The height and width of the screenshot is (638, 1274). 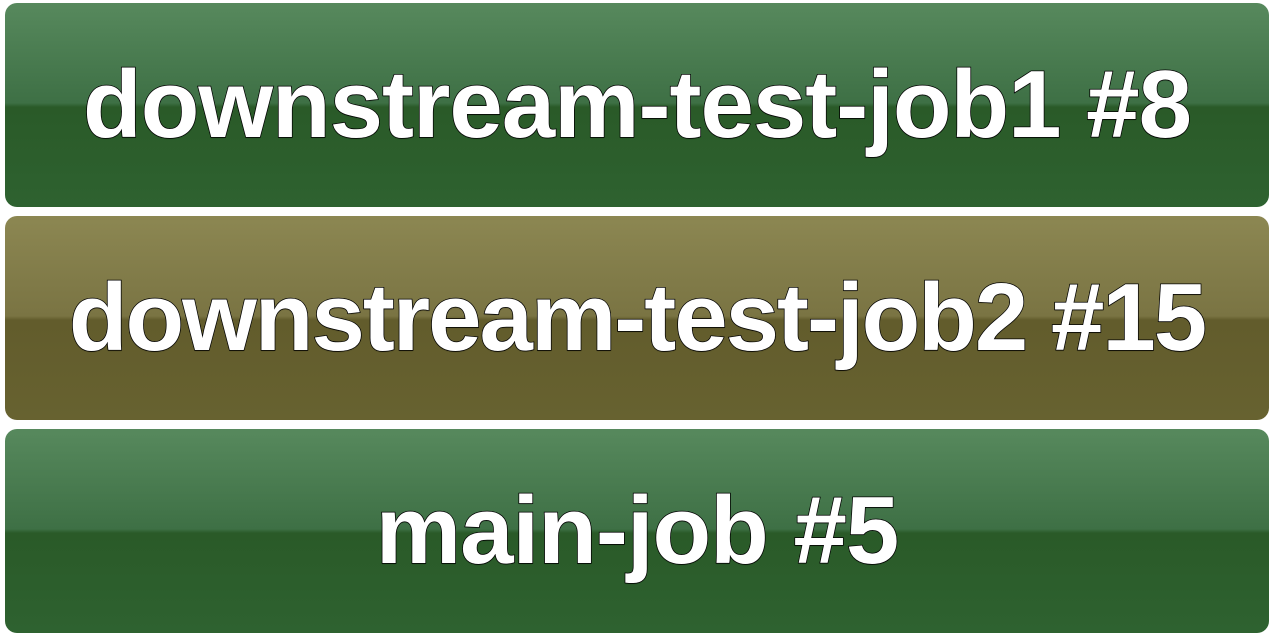 I want to click on job-label: main-job #5, so click(x=637, y=530).